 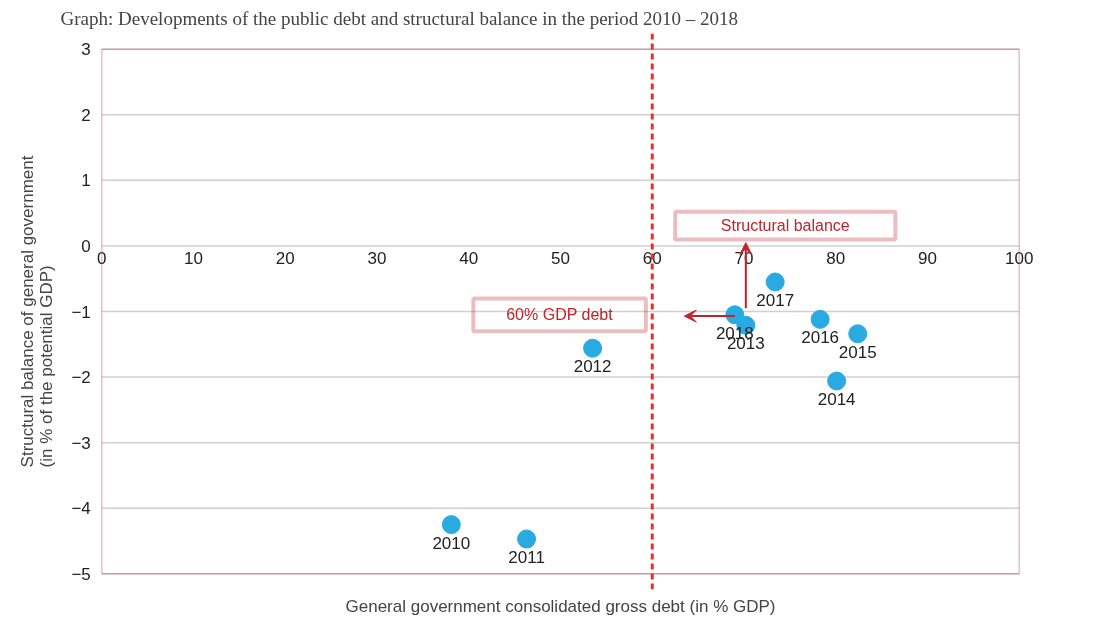 I want to click on annotation: Structural balance, so click(x=785, y=226).